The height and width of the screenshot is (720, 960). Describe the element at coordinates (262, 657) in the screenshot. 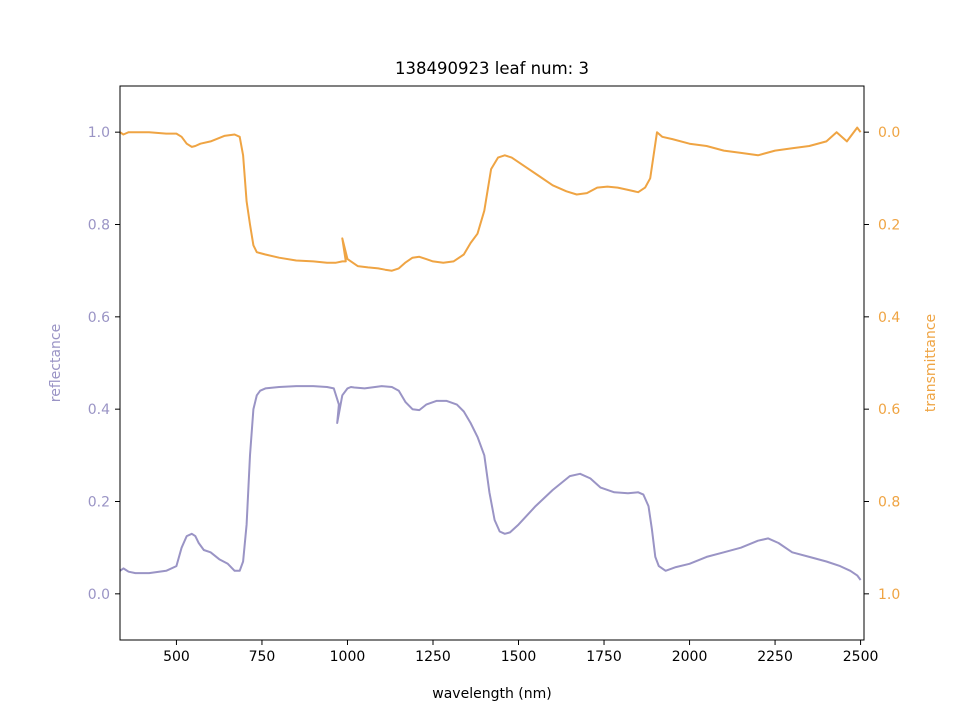

I see `x-tick-label: 750` at that location.